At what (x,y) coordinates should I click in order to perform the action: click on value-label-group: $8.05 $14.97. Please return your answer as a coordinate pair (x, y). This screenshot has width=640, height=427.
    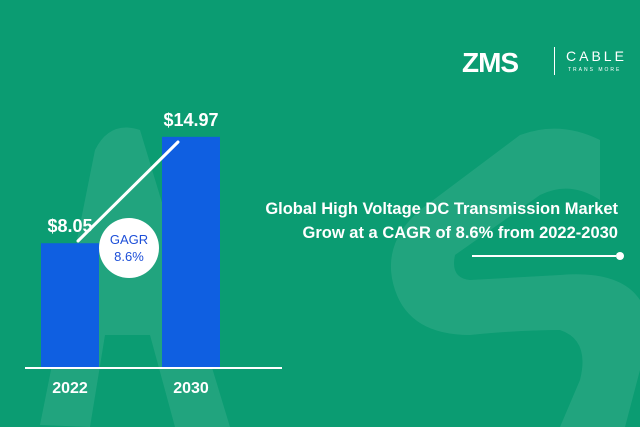
    Looking at the image, I should click on (132, 173).